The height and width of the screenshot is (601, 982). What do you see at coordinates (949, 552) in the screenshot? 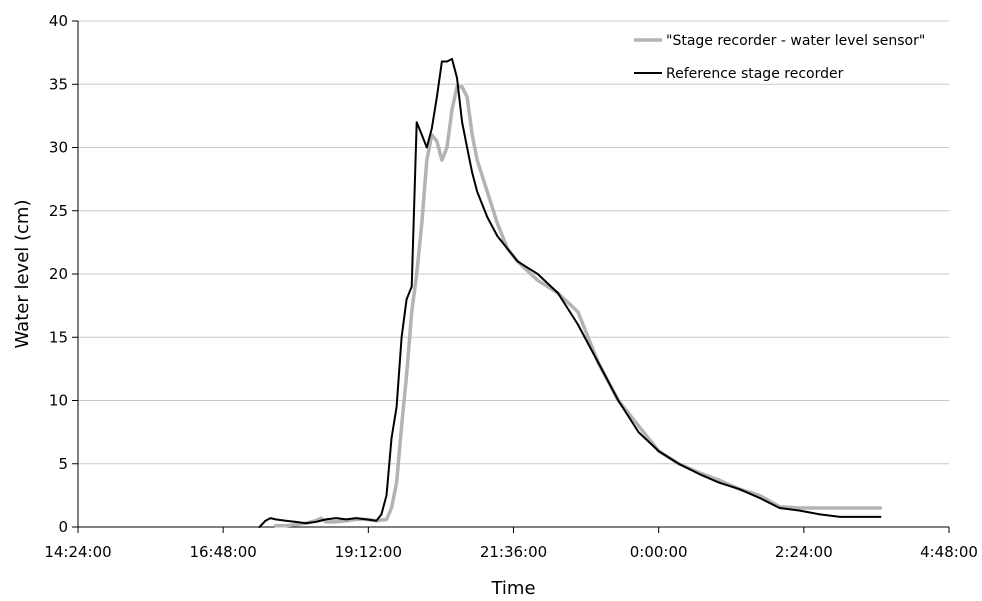
I see `x-tick-label: 4:48:00` at bounding box center [949, 552].